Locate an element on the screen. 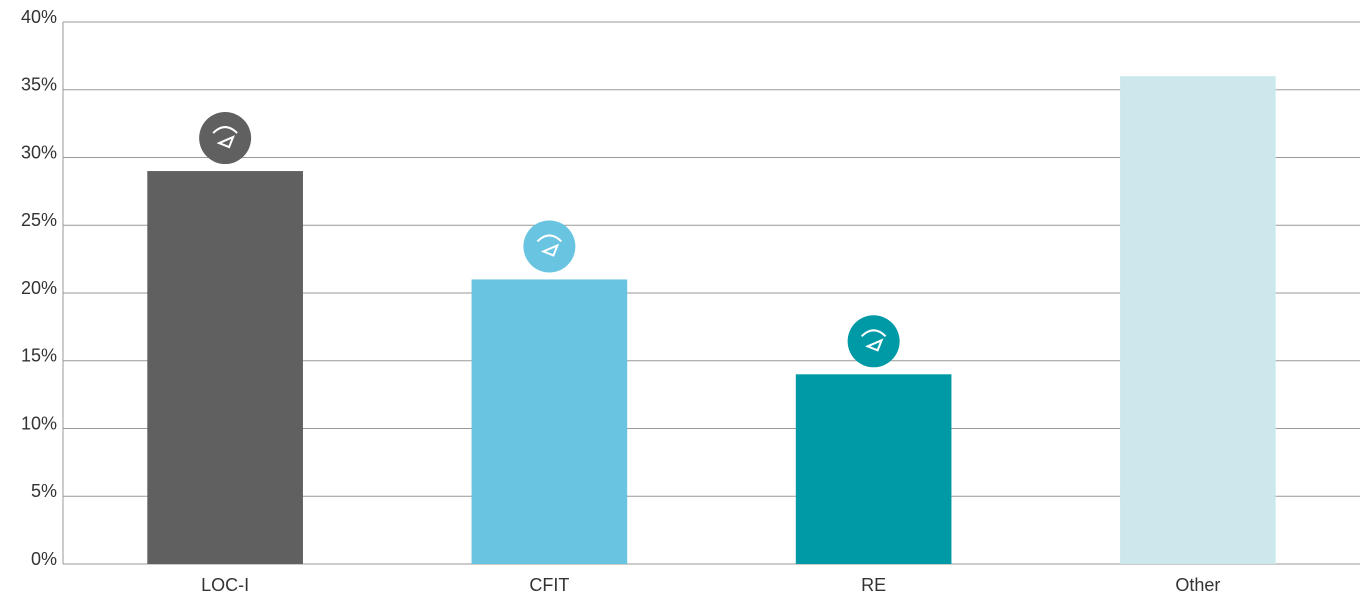 The width and height of the screenshot is (1367, 601). x-tick-label: RE is located at coordinates (873, 585).